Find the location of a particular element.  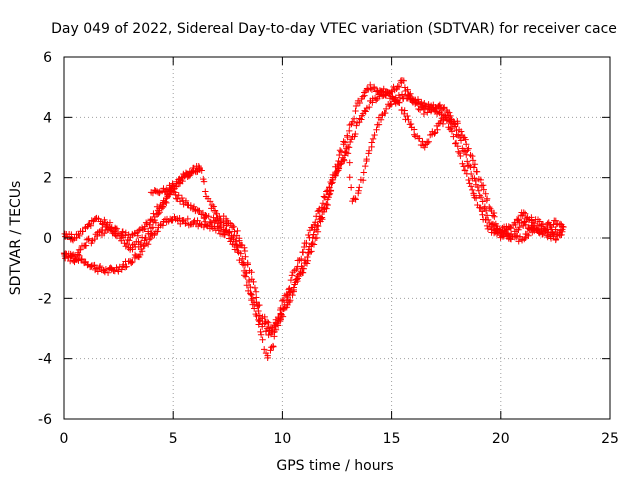

y-tick-label: 6 is located at coordinates (47, 58).